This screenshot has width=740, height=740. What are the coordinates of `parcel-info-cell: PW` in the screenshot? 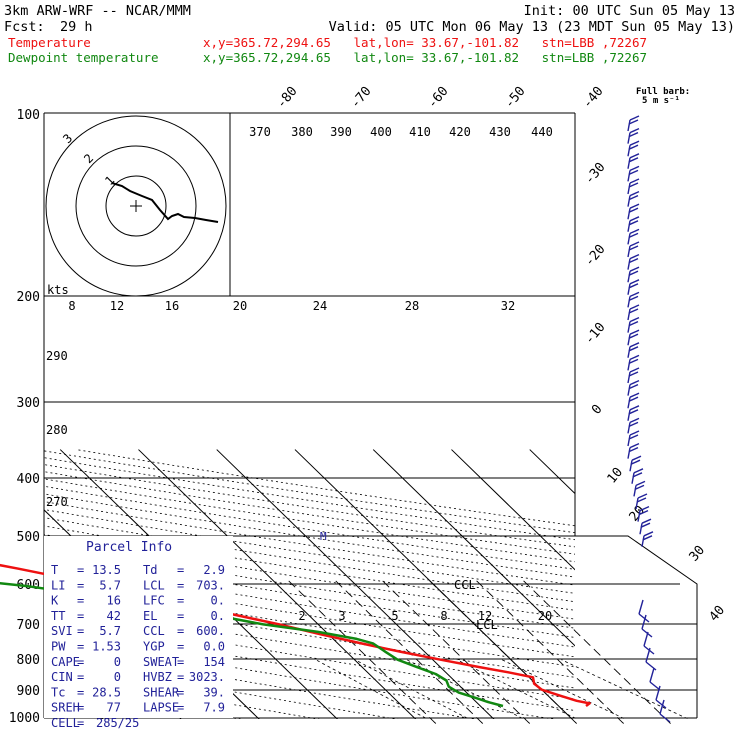 It's located at (58, 647).